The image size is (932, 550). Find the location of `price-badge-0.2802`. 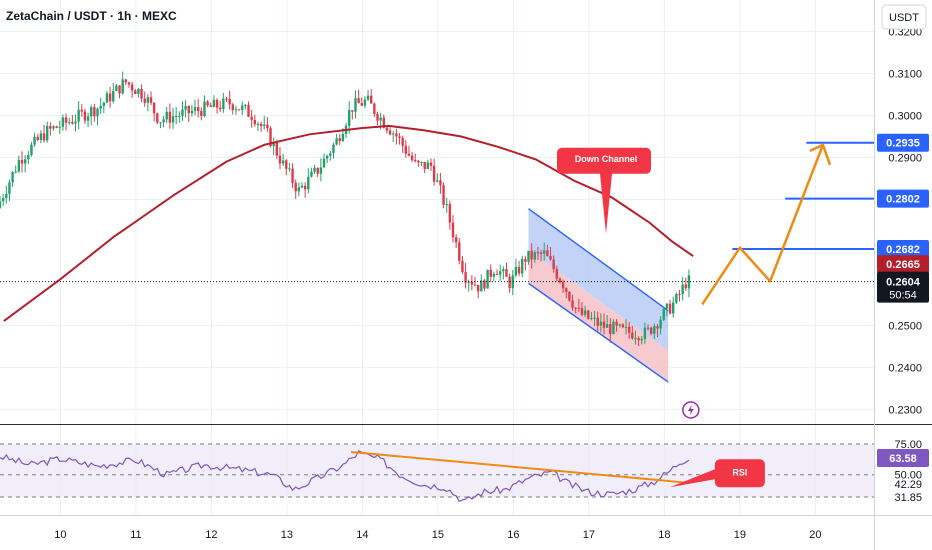

price-badge-0.2802 is located at coordinates (903, 198).